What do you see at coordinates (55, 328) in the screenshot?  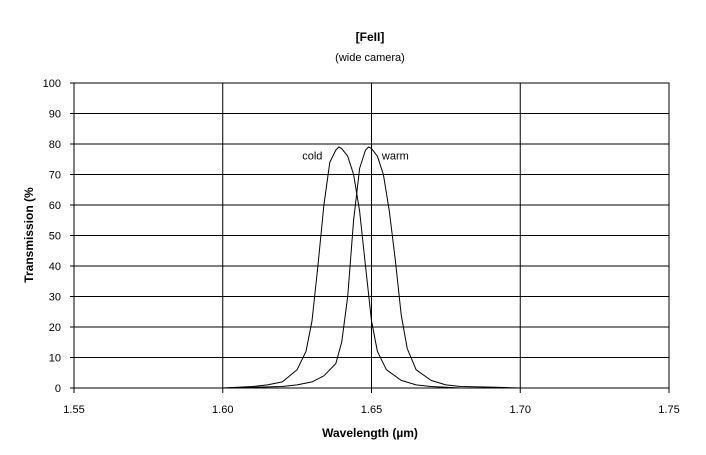 I see `y-tick-label: 20` at bounding box center [55, 328].